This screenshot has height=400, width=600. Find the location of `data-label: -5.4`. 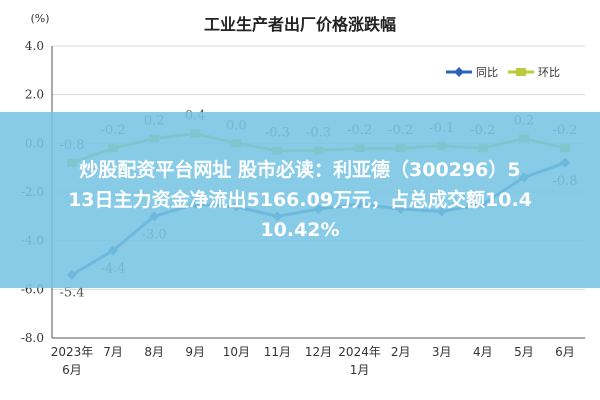

data-label: -5.4 is located at coordinates (71, 293).